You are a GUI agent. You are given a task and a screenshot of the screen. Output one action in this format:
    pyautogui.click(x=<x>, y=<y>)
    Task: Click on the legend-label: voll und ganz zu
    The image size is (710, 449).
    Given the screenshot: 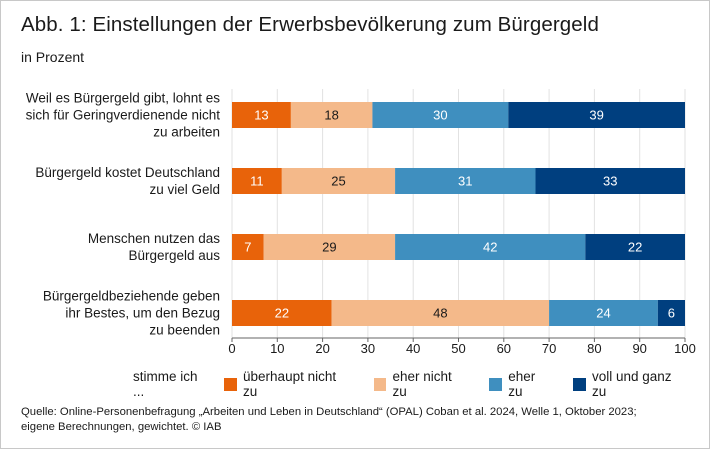 What is the action you would take?
    pyautogui.click(x=631, y=384)
    